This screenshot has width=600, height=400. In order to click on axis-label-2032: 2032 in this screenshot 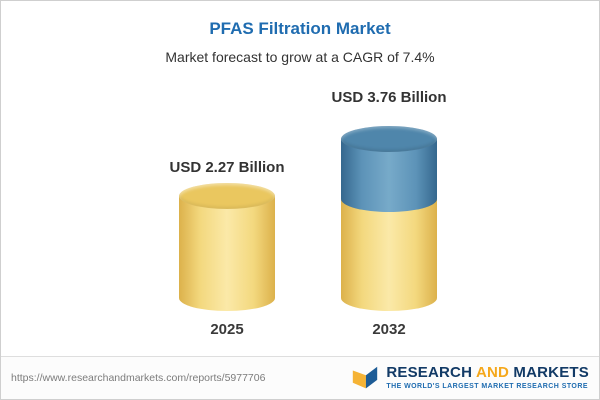, I will do `click(389, 329)`.